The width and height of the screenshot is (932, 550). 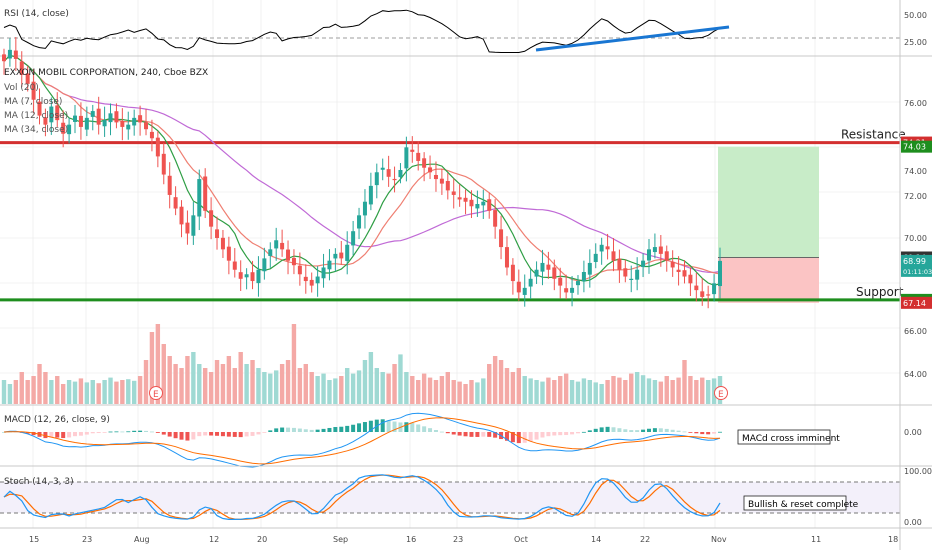 I want to click on time-tick: 18, so click(x=893, y=539).